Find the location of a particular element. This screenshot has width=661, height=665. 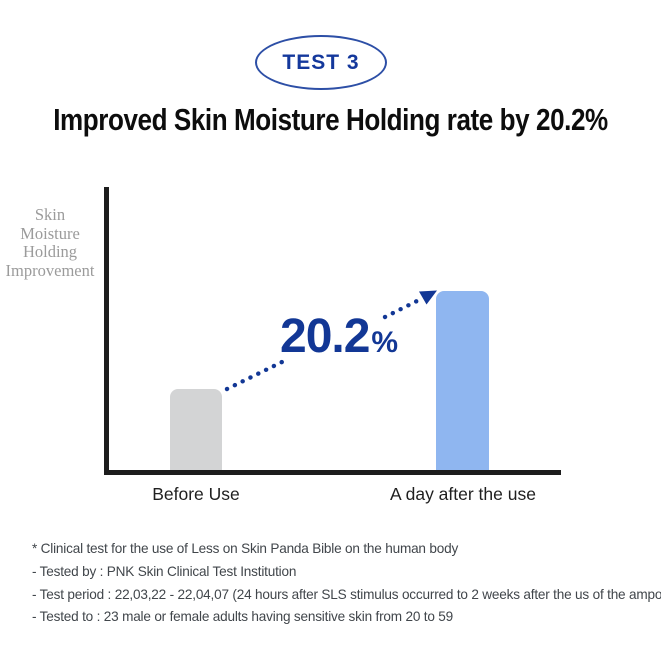

y-axis-label: Skin Moisture Holding Improvement is located at coordinates (50, 242).